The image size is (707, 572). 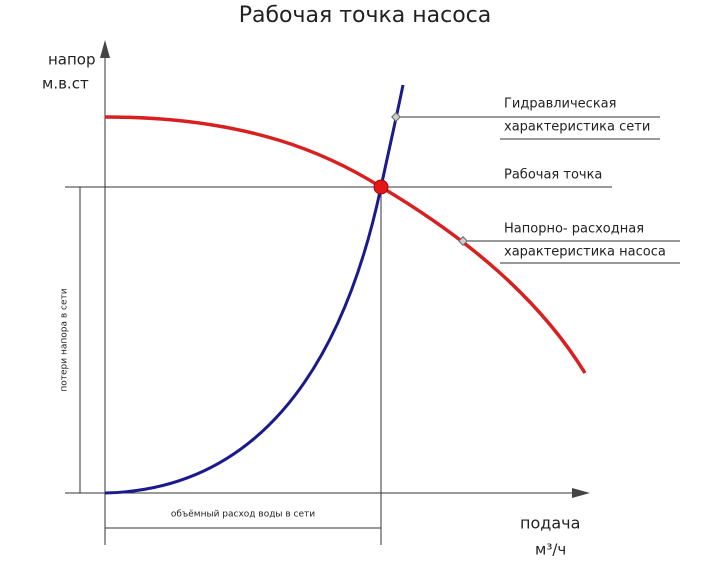 What do you see at coordinates (553, 175) in the screenshot?
I see `annotation: Рабочая точка` at bounding box center [553, 175].